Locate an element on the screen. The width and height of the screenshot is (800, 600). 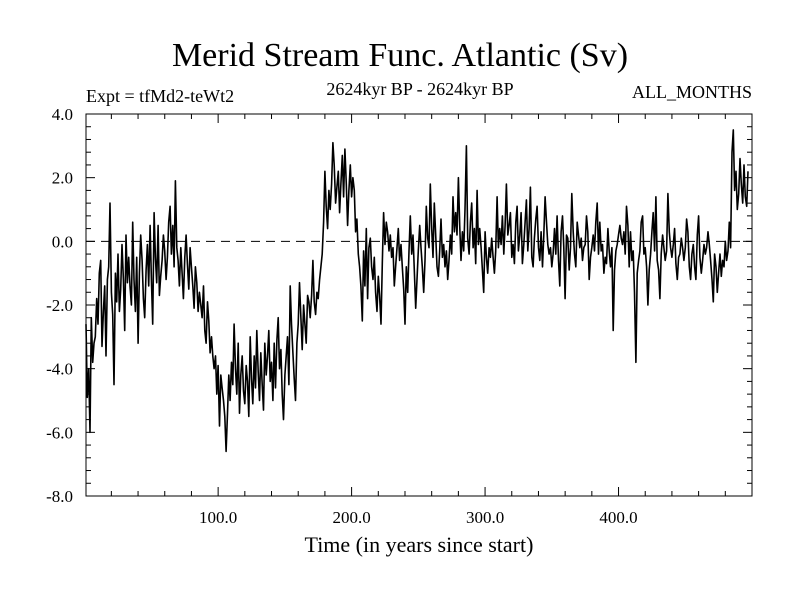
y-tick-label: -8.0 is located at coordinates (59, 496).